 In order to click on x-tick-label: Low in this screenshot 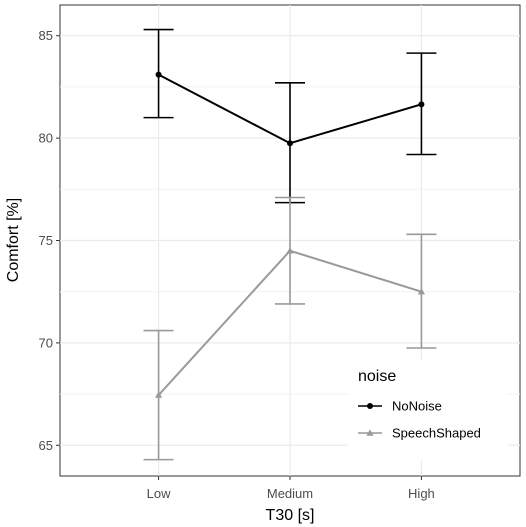, I will do `click(159, 493)`.